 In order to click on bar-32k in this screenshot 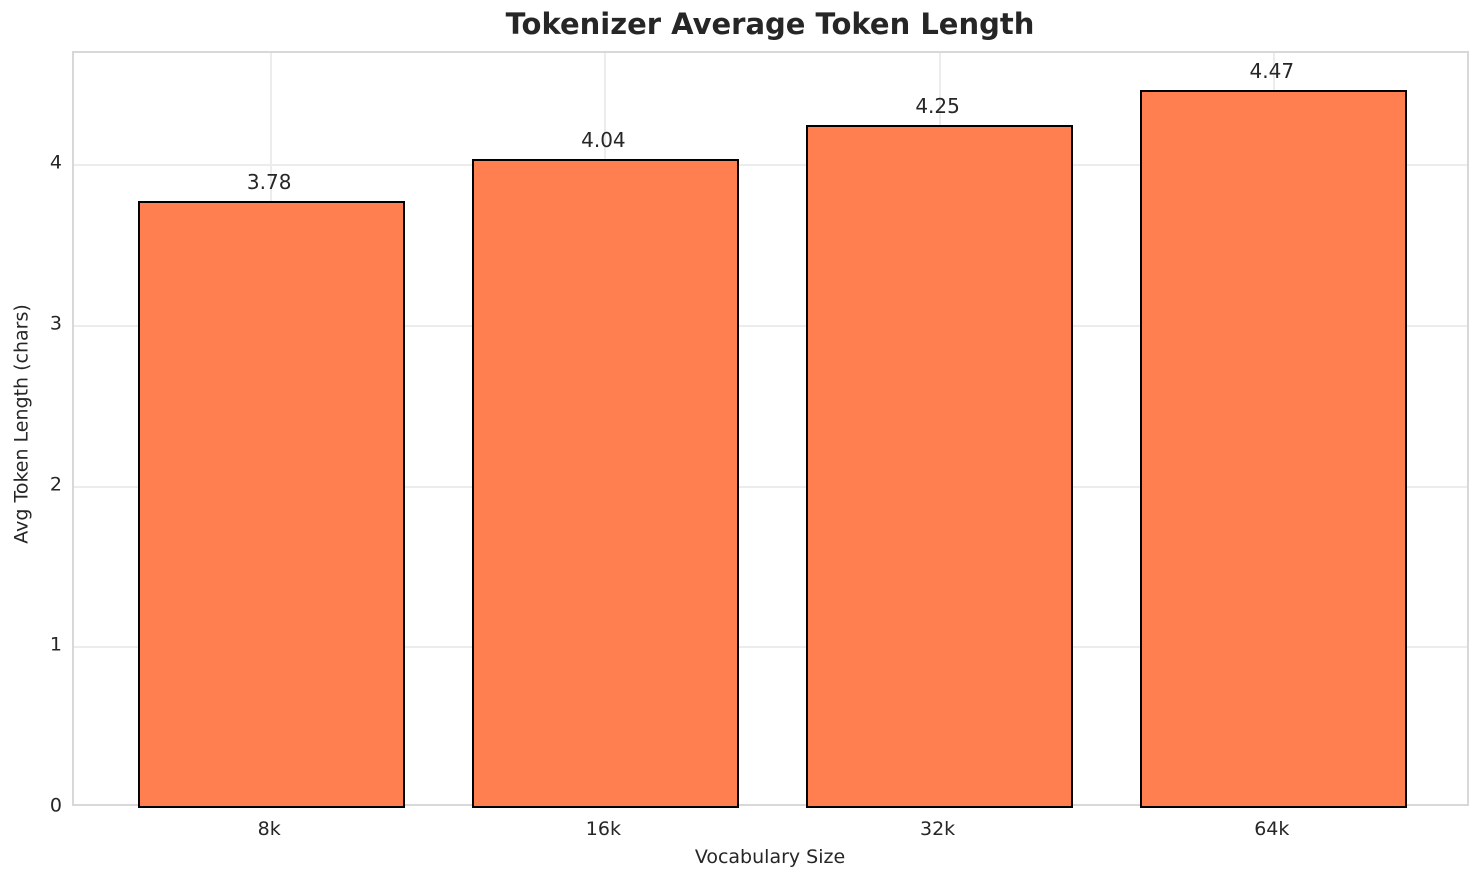, I will do `click(939, 466)`.